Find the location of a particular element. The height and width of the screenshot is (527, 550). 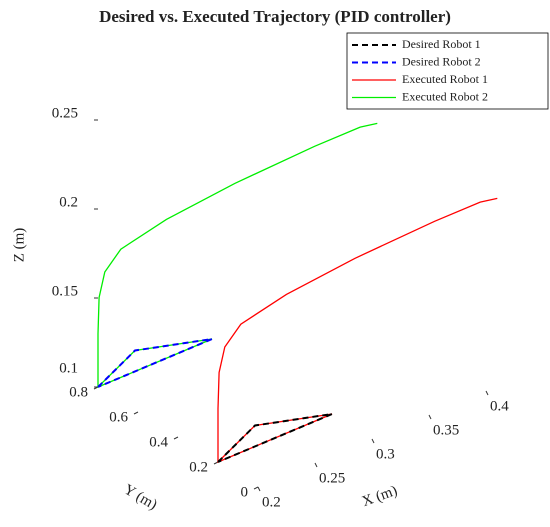

y-tick-label: 0 is located at coordinates (245, 492).